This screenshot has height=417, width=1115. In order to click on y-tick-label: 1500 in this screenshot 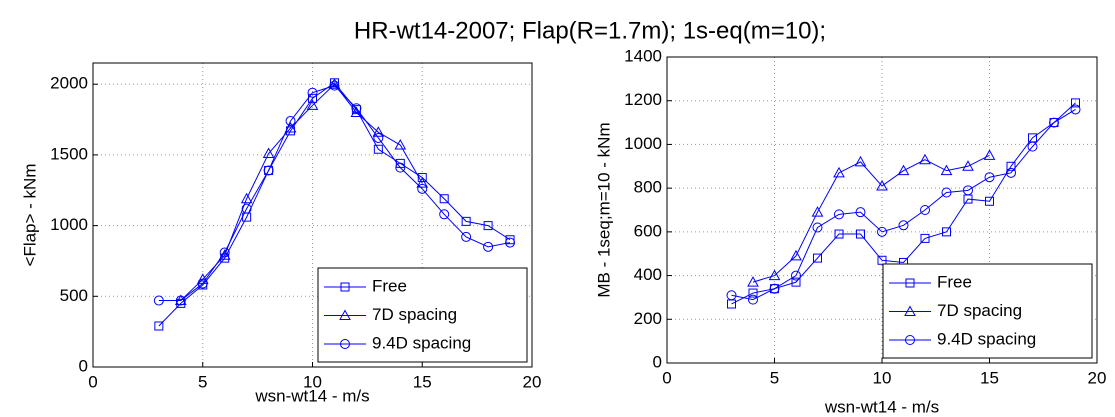, I will do `click(69, 153)`.